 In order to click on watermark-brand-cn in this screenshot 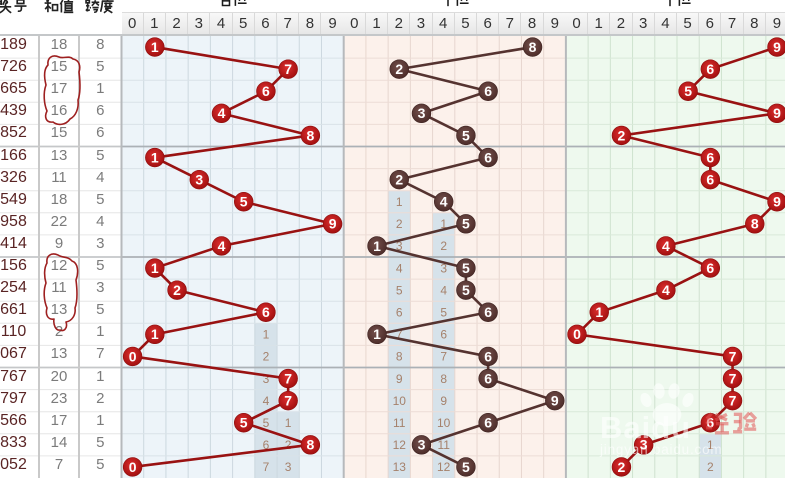, I will do `click(731, 423)`.